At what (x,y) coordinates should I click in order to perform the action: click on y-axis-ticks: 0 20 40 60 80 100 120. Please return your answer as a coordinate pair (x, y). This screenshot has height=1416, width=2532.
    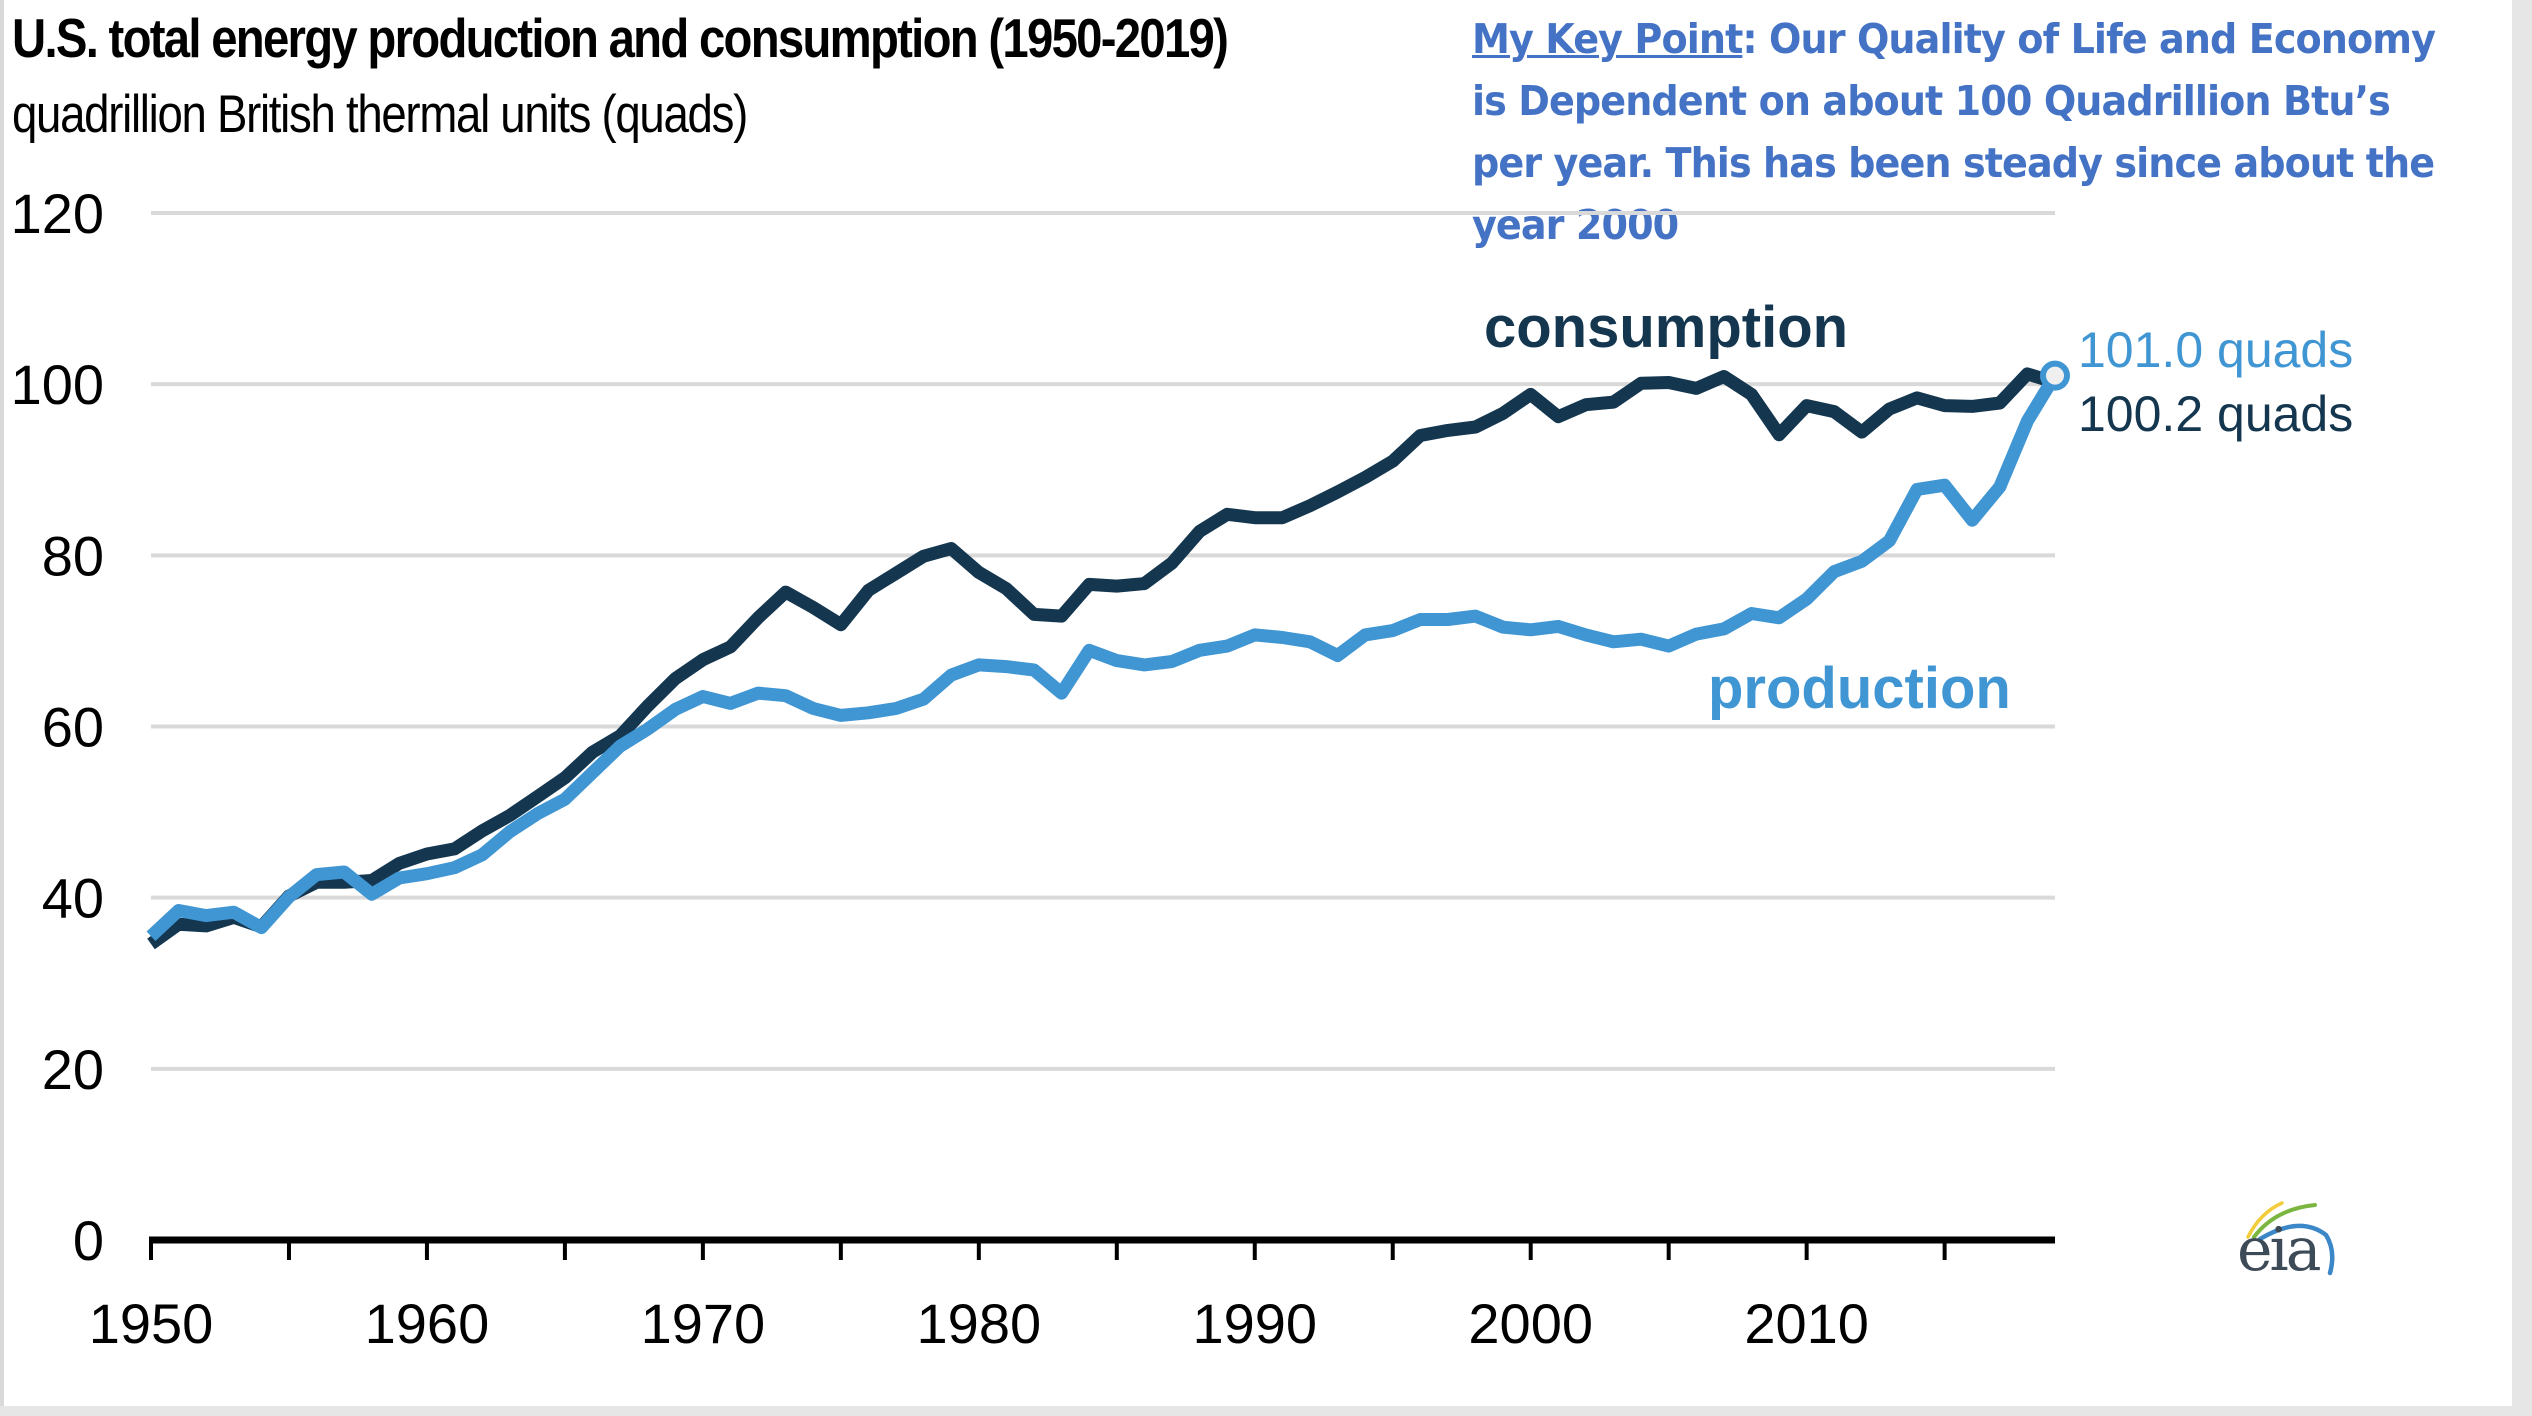
    Looking at the image, I should click on (57, 727).